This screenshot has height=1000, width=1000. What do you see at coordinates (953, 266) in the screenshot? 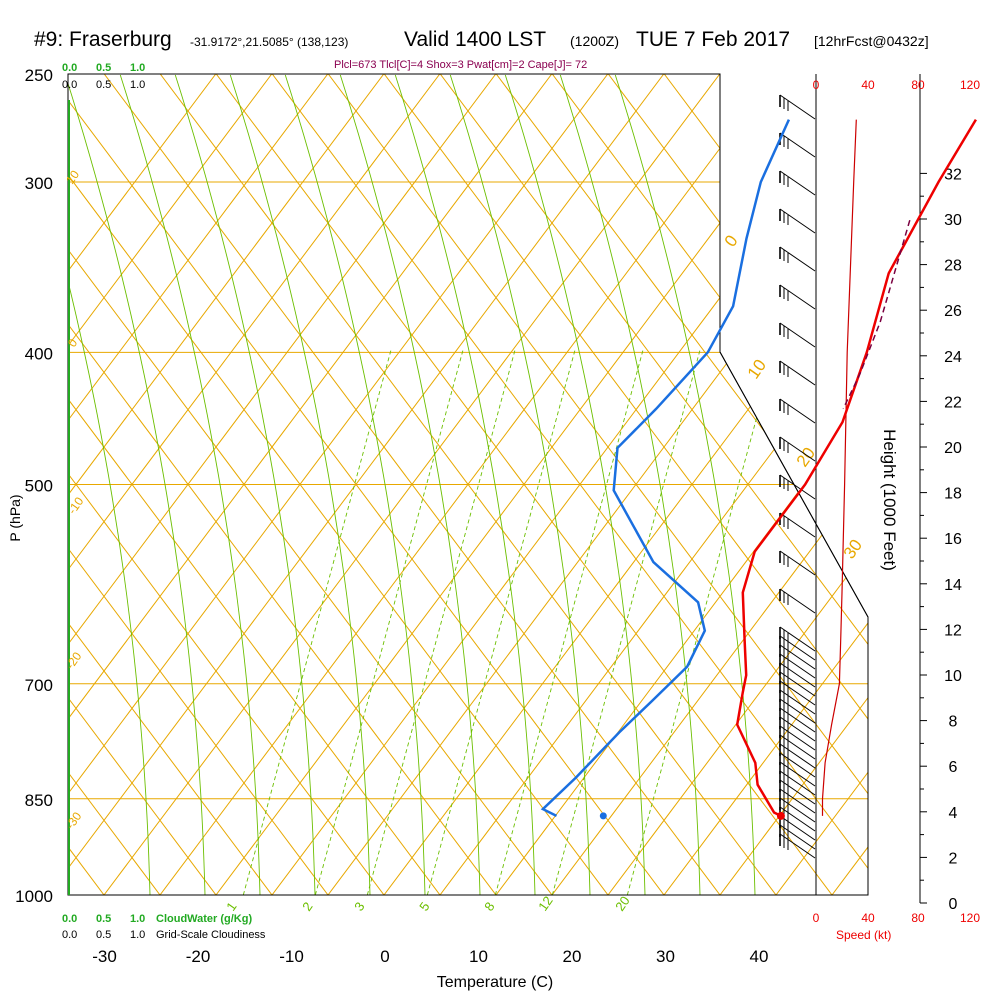
I see `height-tick-label: 28` at bounding box center [953, 266].